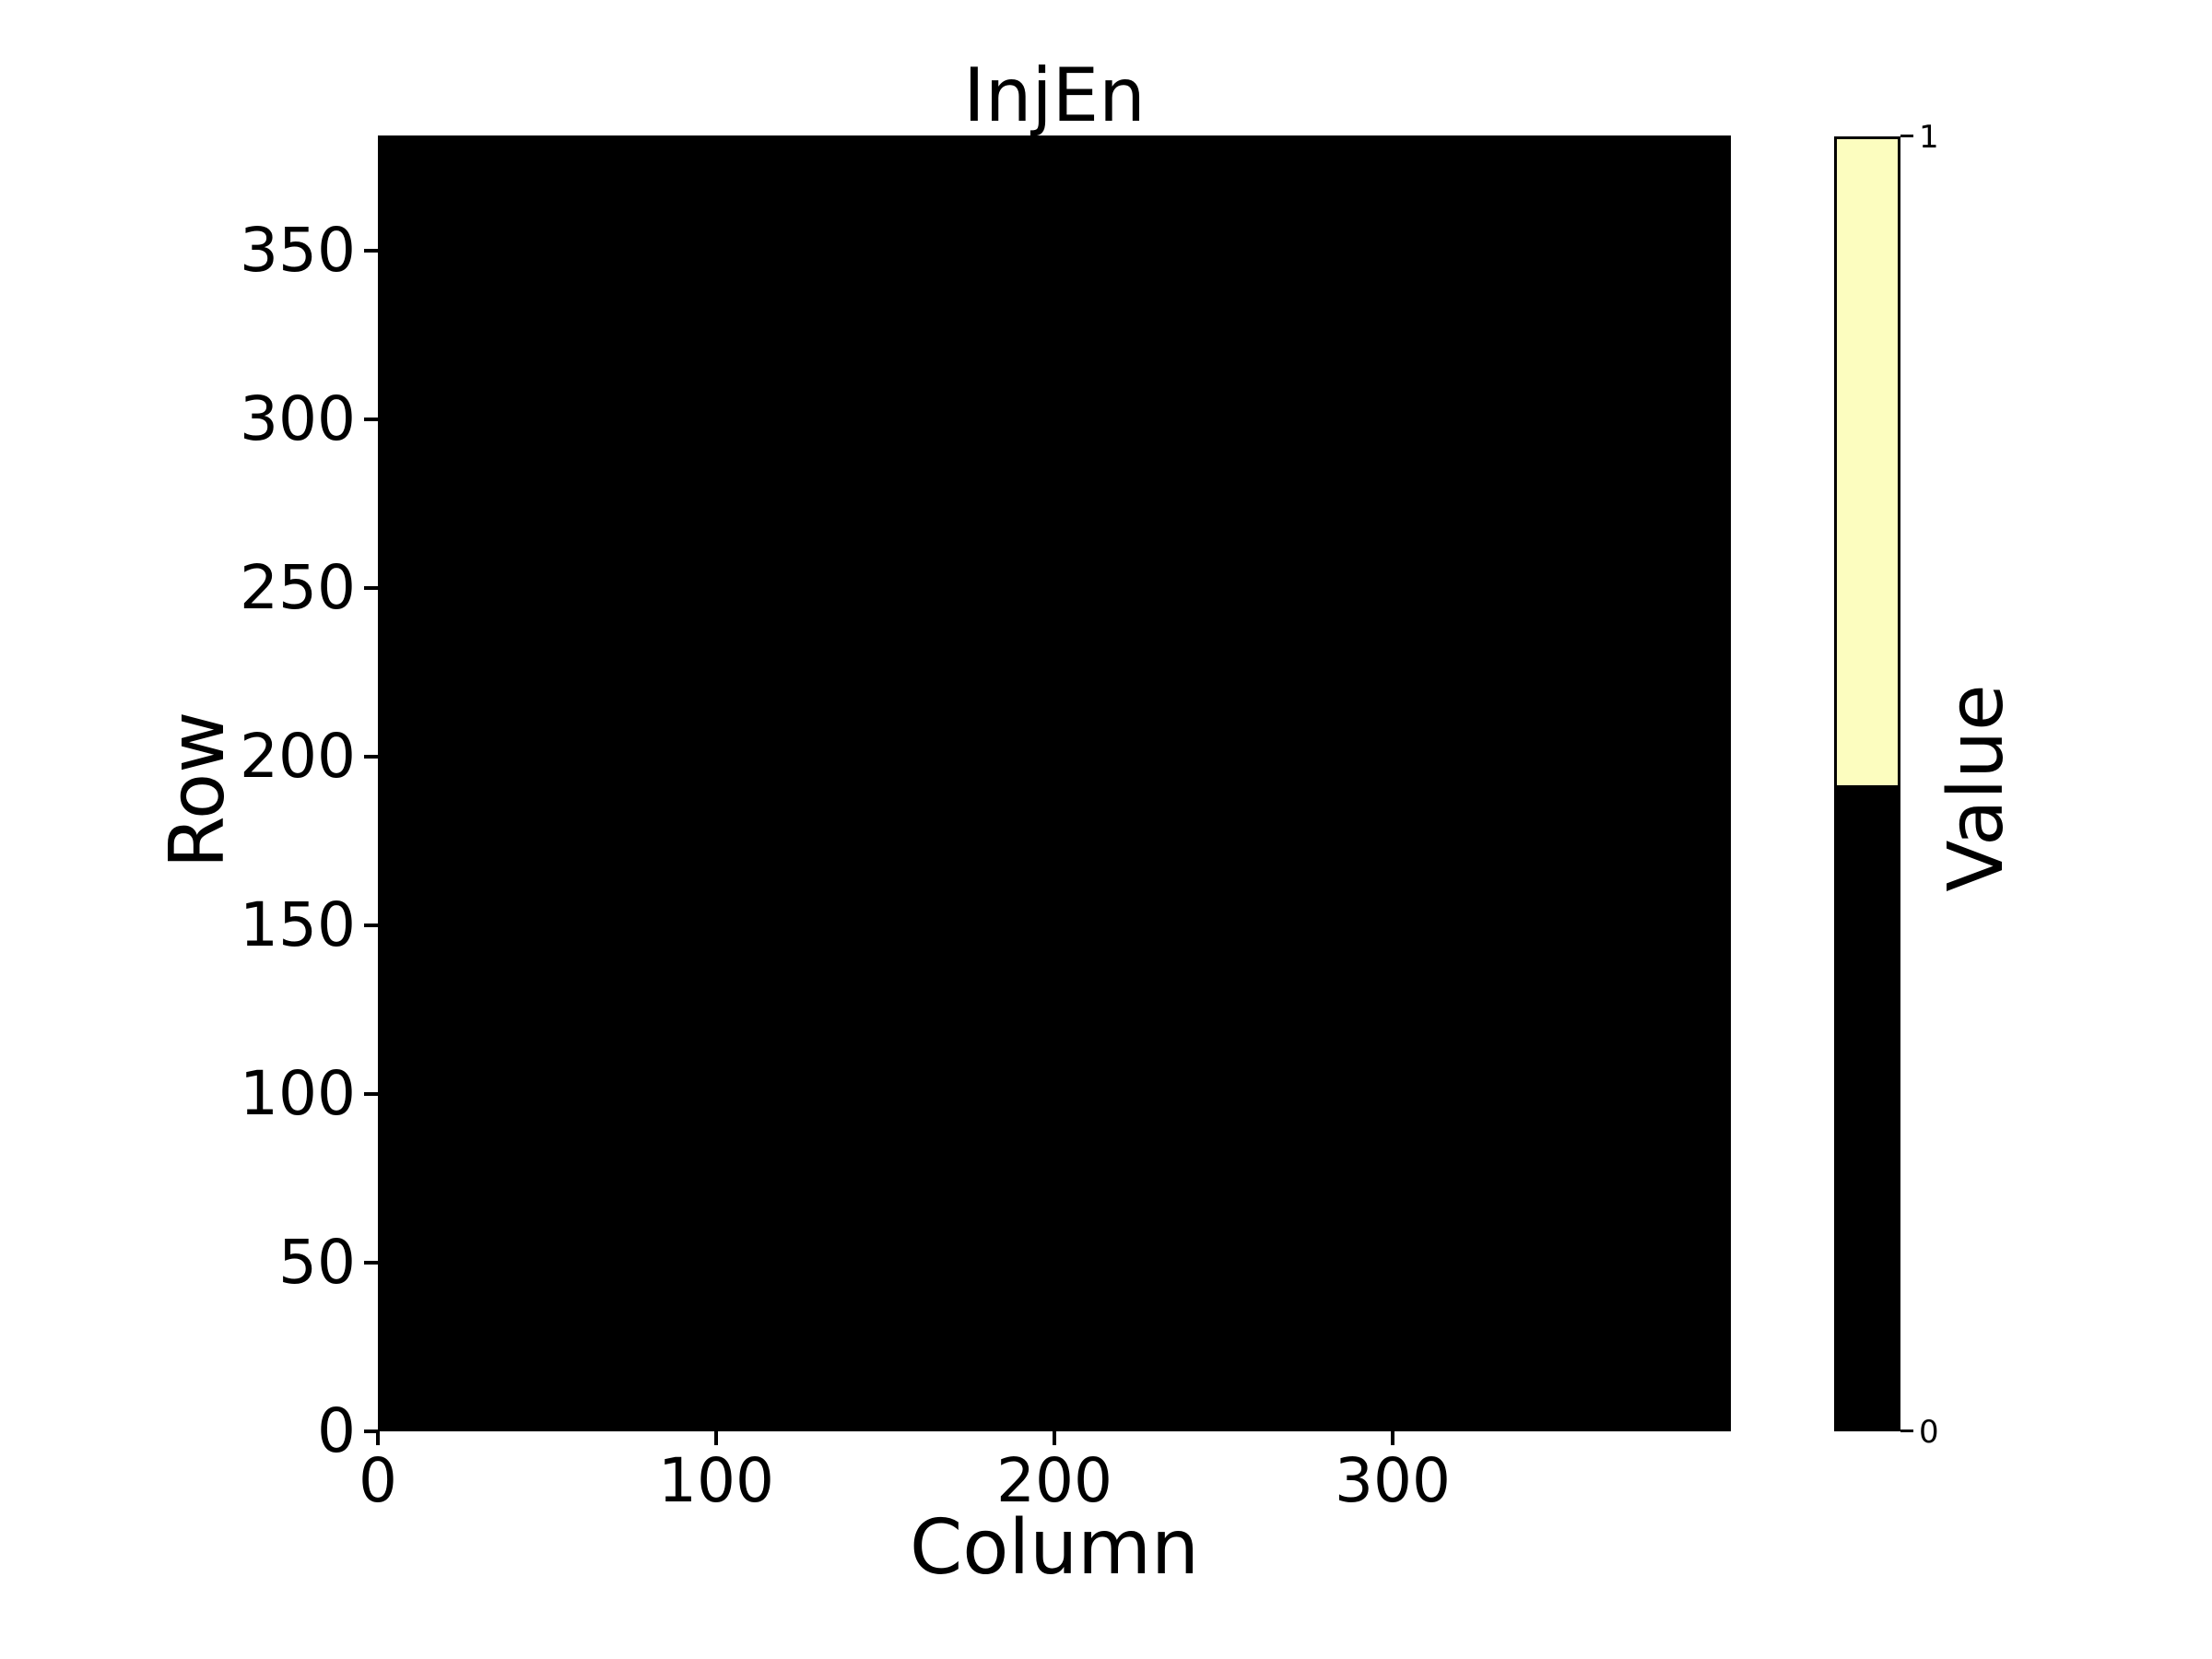  Describe the element at coordinates (197, 790) in the screenshot. I see `y-axis-label: Row` at that location.